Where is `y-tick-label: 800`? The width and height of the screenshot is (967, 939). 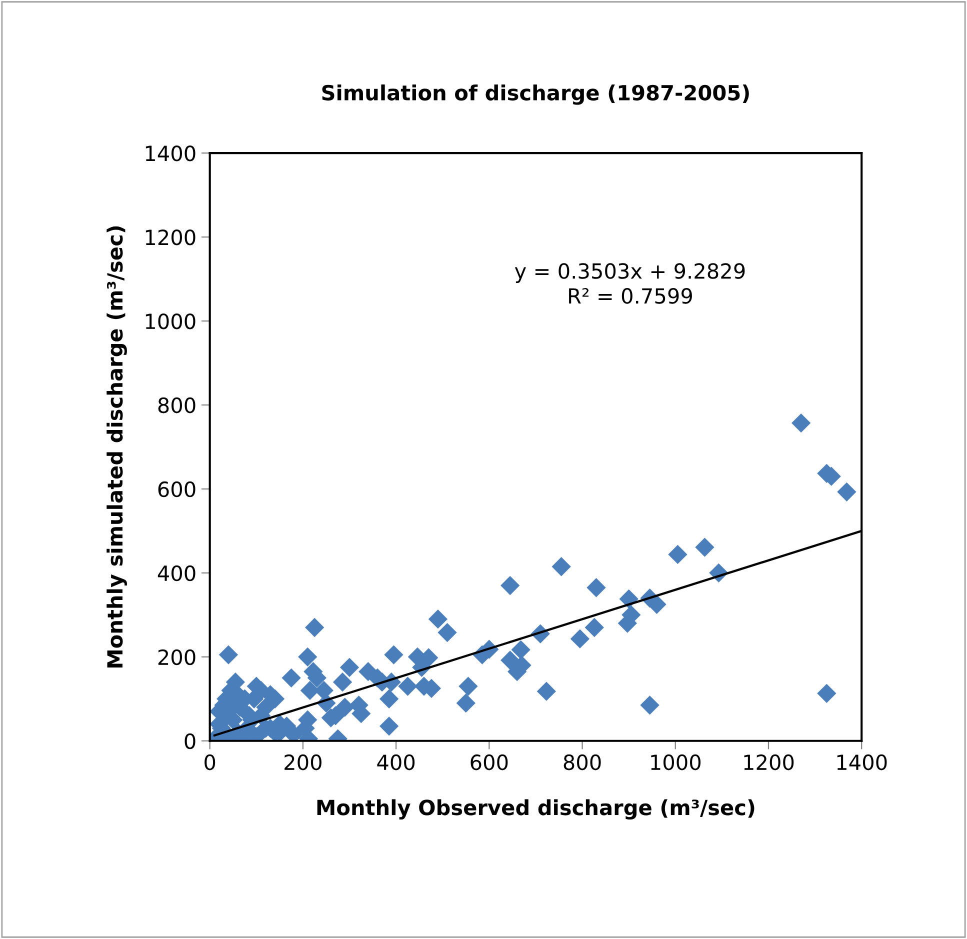 y-tick-label: 800 is located at coordinates (177, 405).